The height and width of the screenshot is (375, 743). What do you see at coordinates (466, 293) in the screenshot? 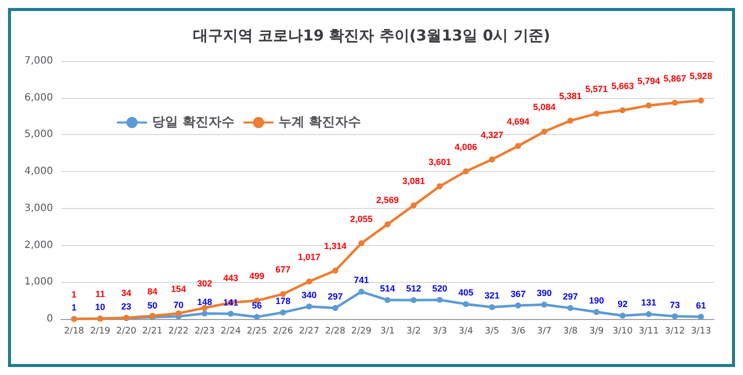
I see `data-label: 405` at bounding box center [466, 293].